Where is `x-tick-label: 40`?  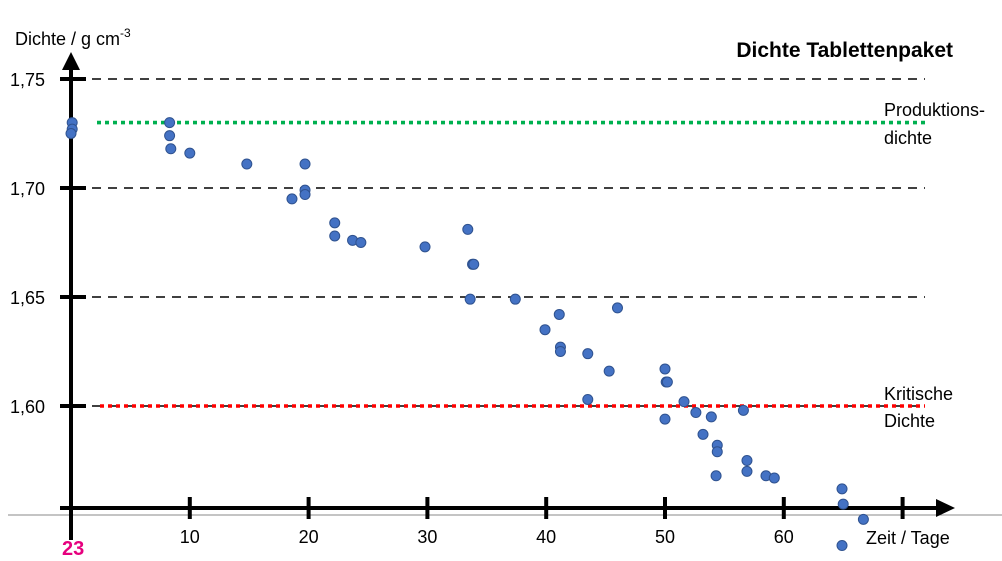
x-tick-label: 40 is located at coordinates (546, 537).